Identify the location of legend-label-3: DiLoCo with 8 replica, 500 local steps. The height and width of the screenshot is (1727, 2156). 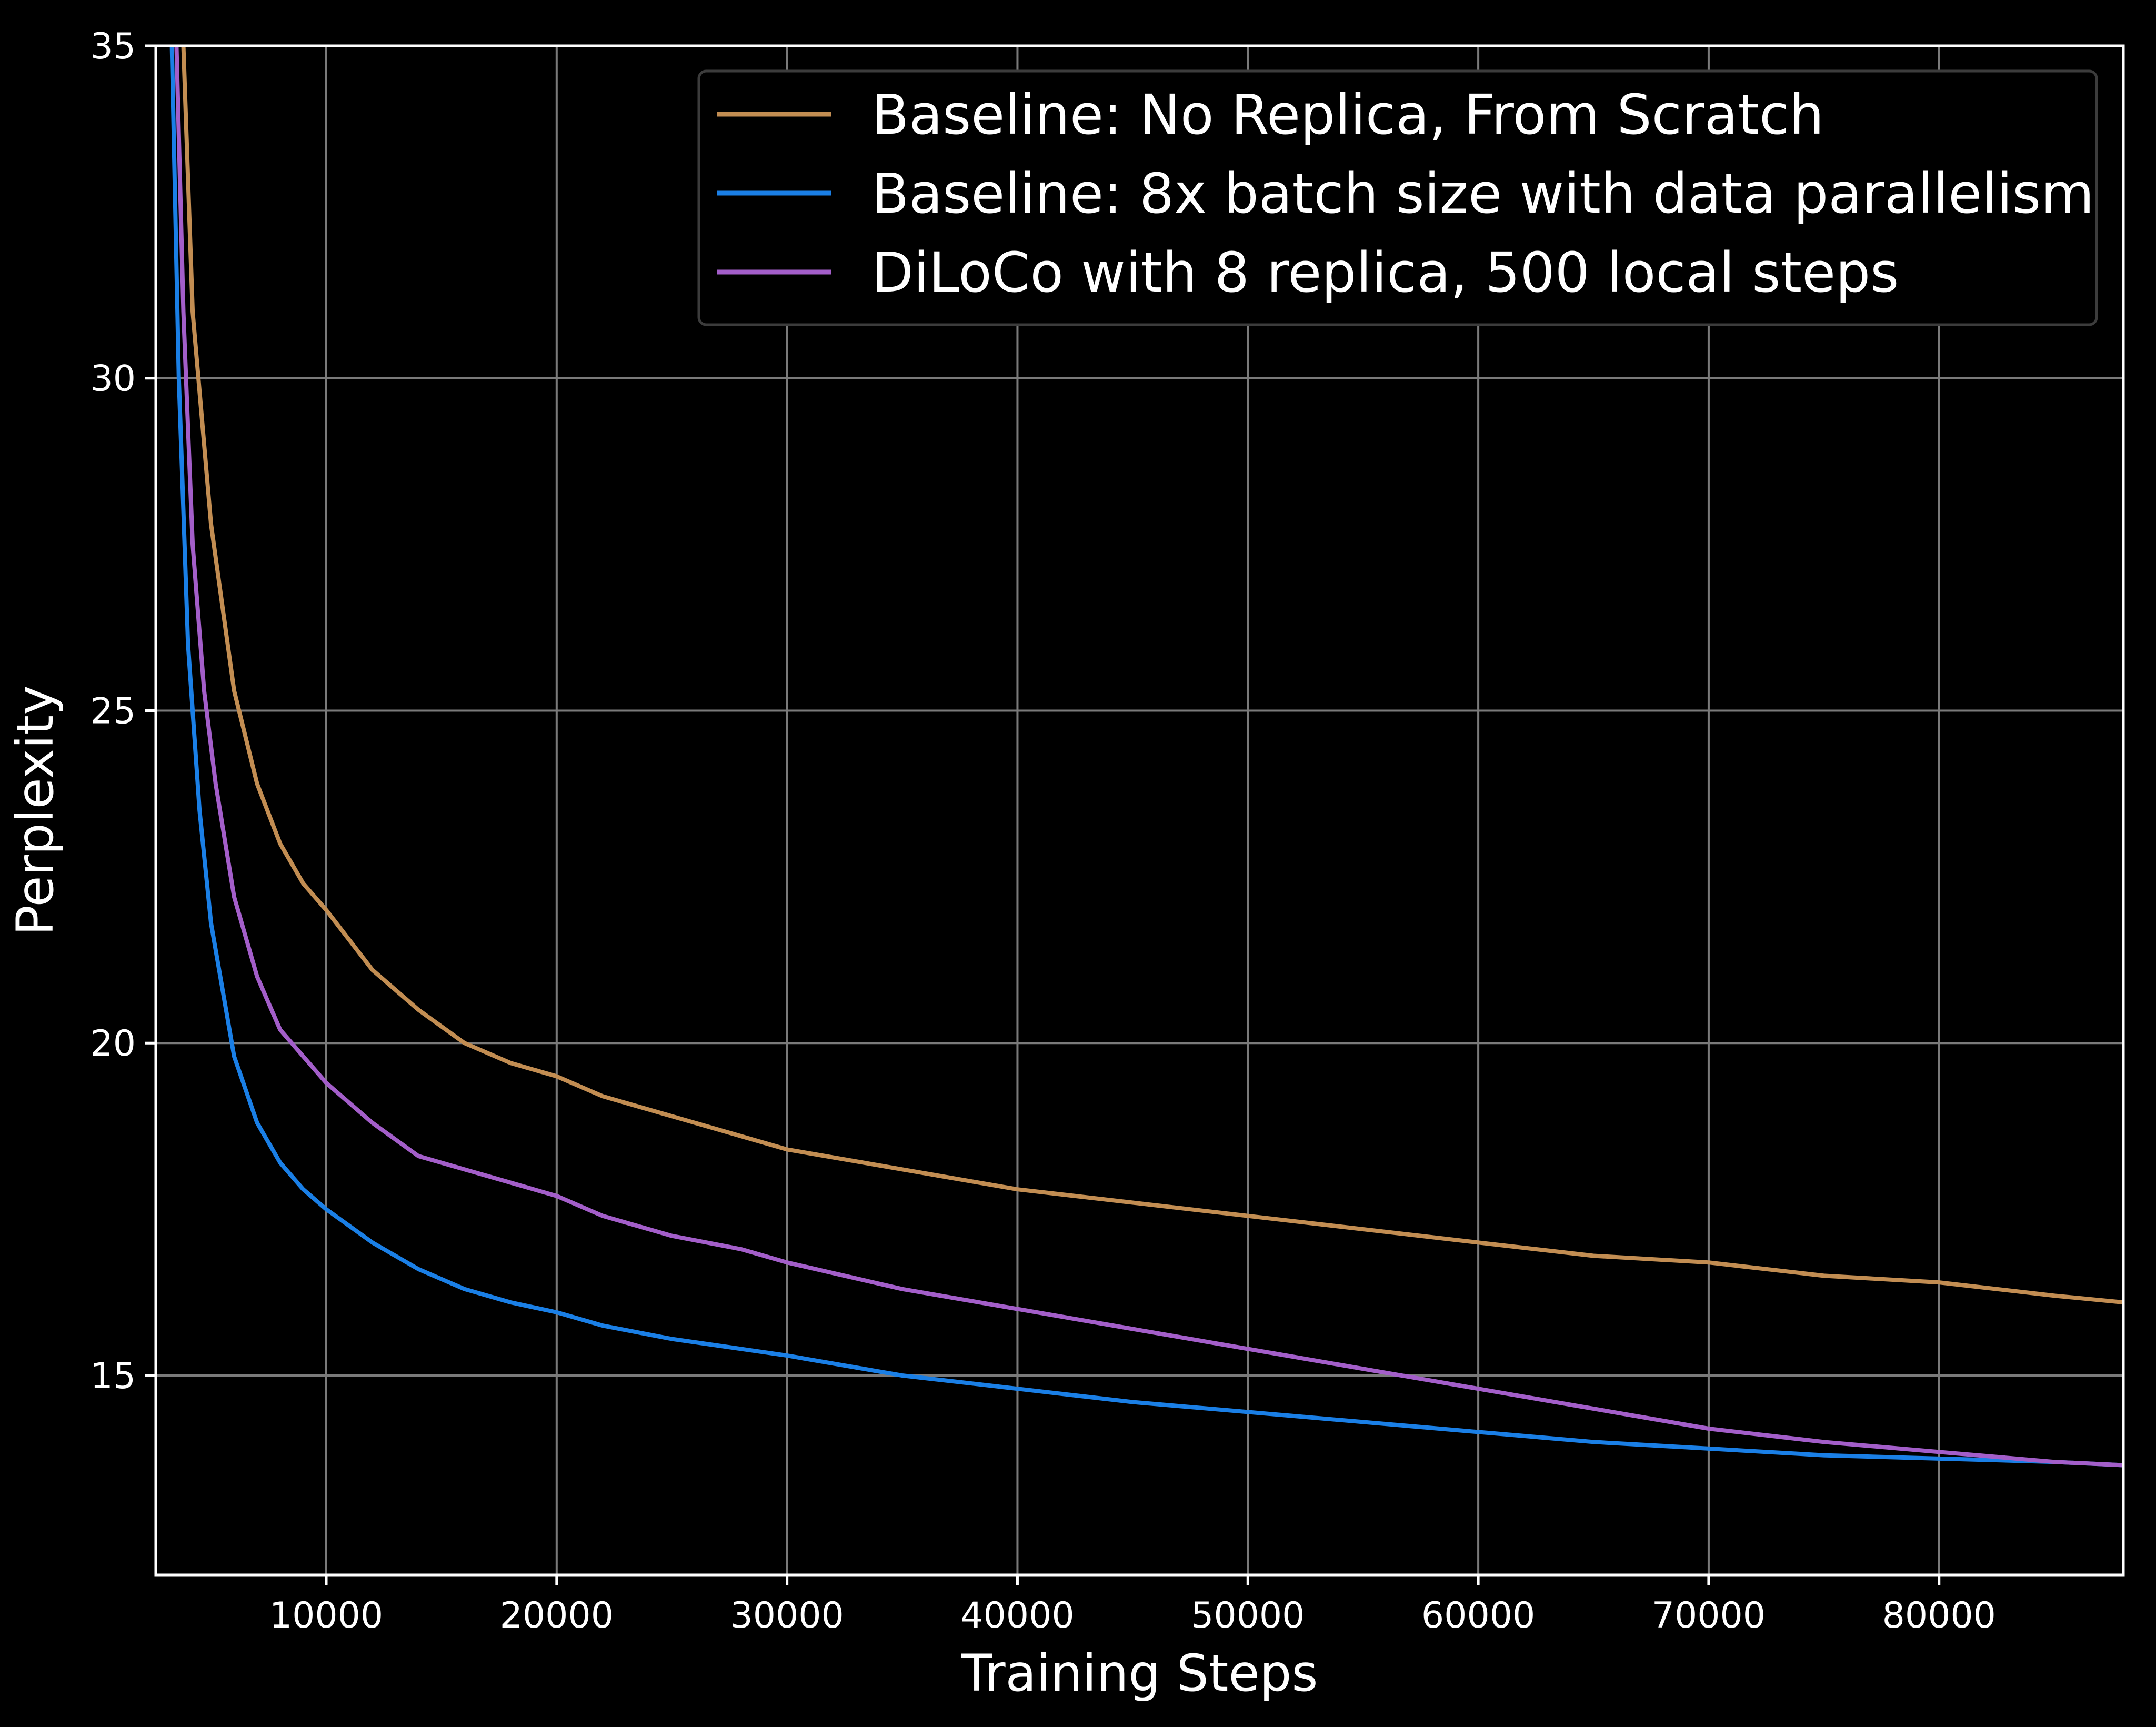
(1385, 272).